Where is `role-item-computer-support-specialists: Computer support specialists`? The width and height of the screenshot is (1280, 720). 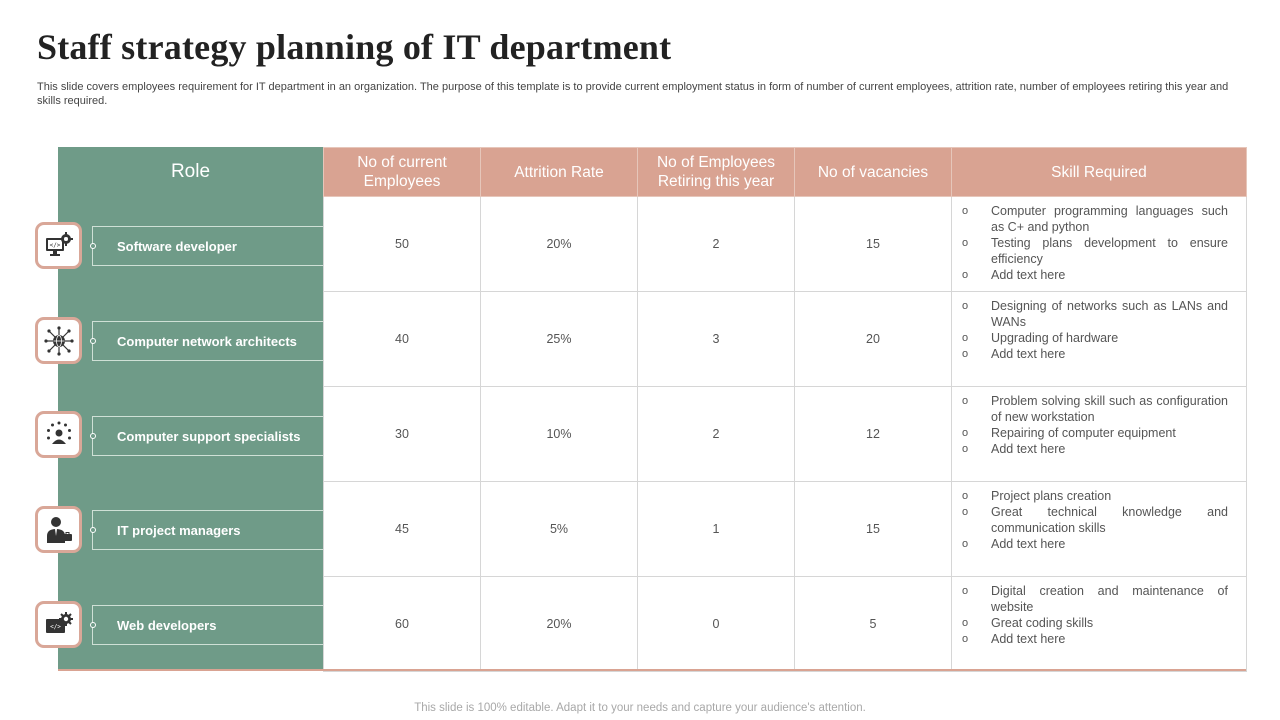 role-item-computer-support-specialists: Computer support specialists is located at coordinates (206, 436).